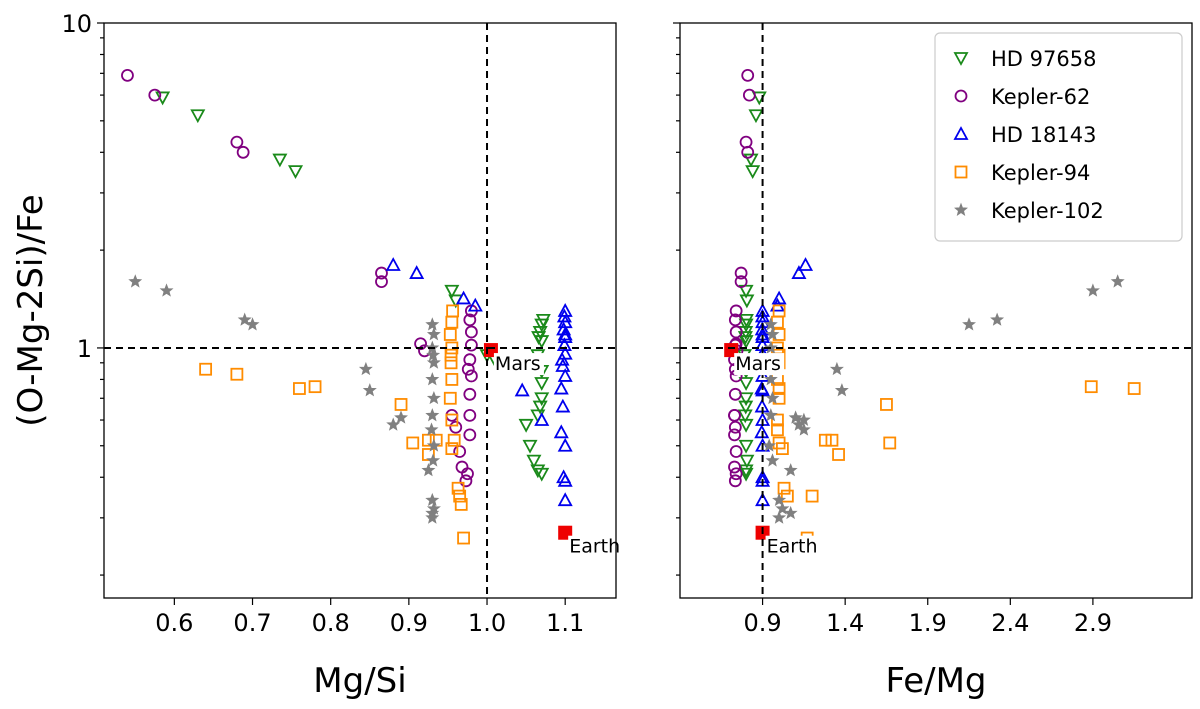 The height and width of the screenshot is (709, 1200). What do you see at coordinates (561, 455) in the screenshot?
I see `left-annotations: Mars Earth` at bounding box center [561, 455].